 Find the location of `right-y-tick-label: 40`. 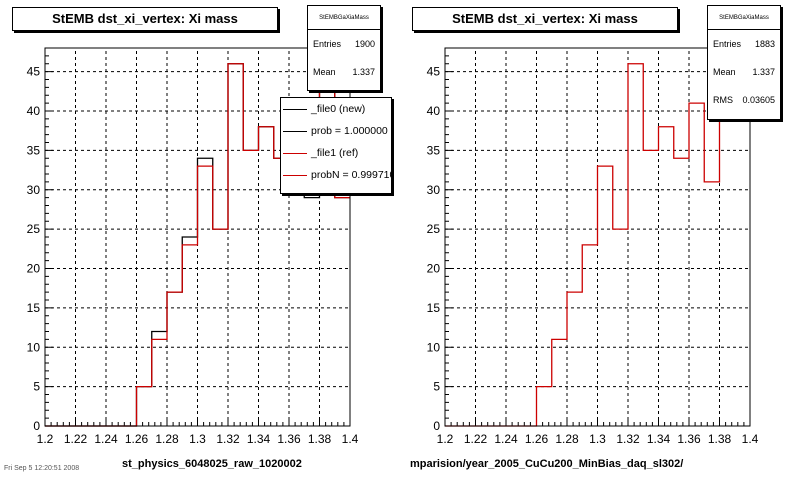

right-y-tick-label: 40 is located at coordinates (434, 111).